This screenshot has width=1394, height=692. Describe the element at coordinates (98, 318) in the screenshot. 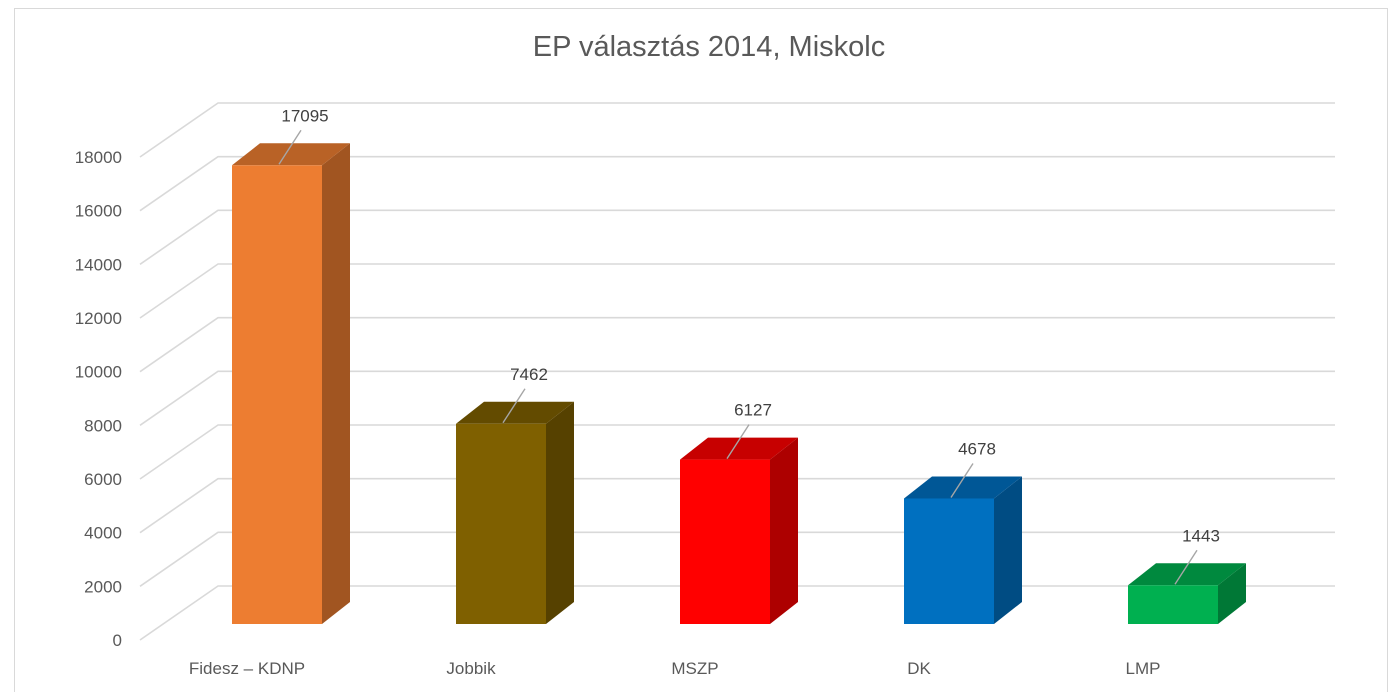

I see `y-tick-label: 12000` at that location.